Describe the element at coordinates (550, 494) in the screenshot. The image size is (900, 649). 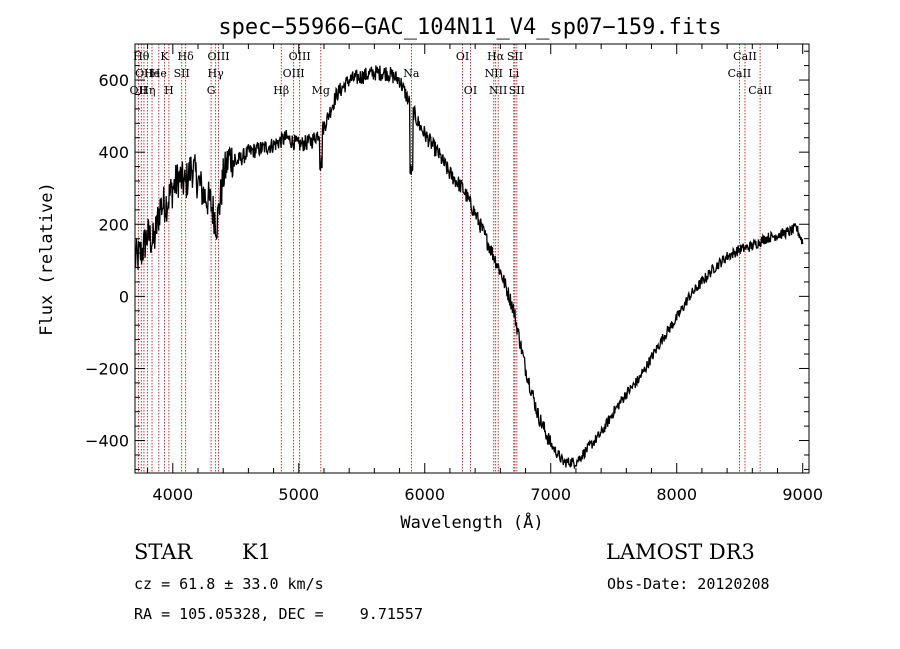
I see `x-tick-label: 7000` at that location.